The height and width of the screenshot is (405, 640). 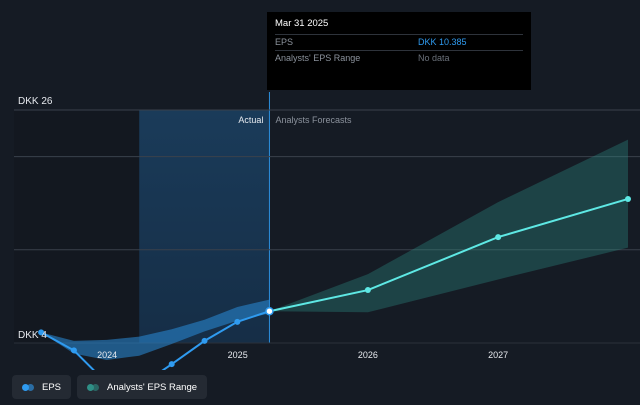 I want to click on legend-range-label: Analysts' EPS Range, so click(x=152, y=387).